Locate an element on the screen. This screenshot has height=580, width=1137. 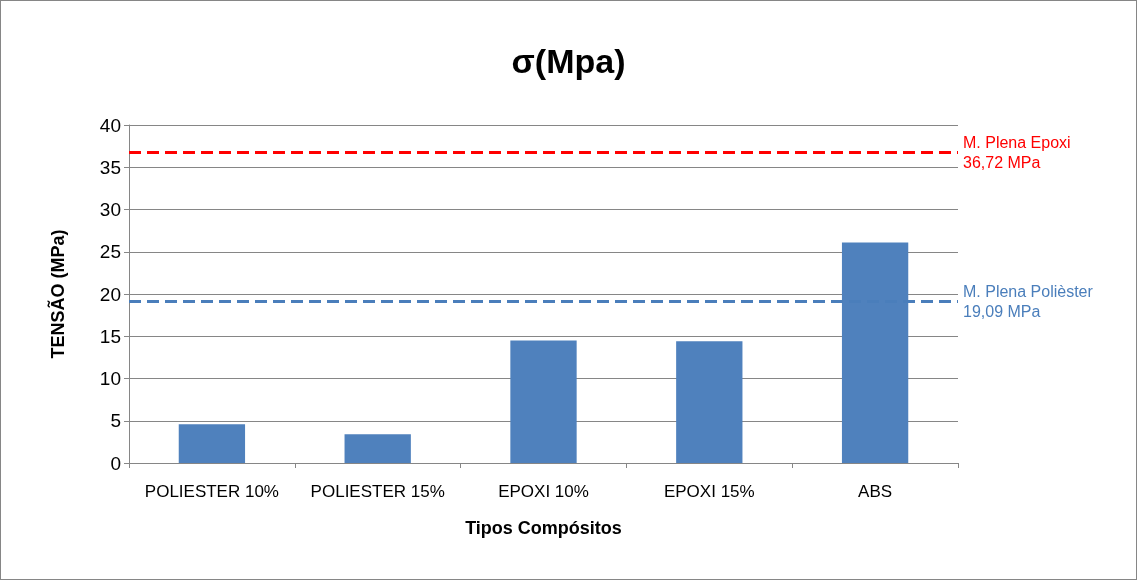
y-tick-label: 20 is located at coordinates (110, 294).